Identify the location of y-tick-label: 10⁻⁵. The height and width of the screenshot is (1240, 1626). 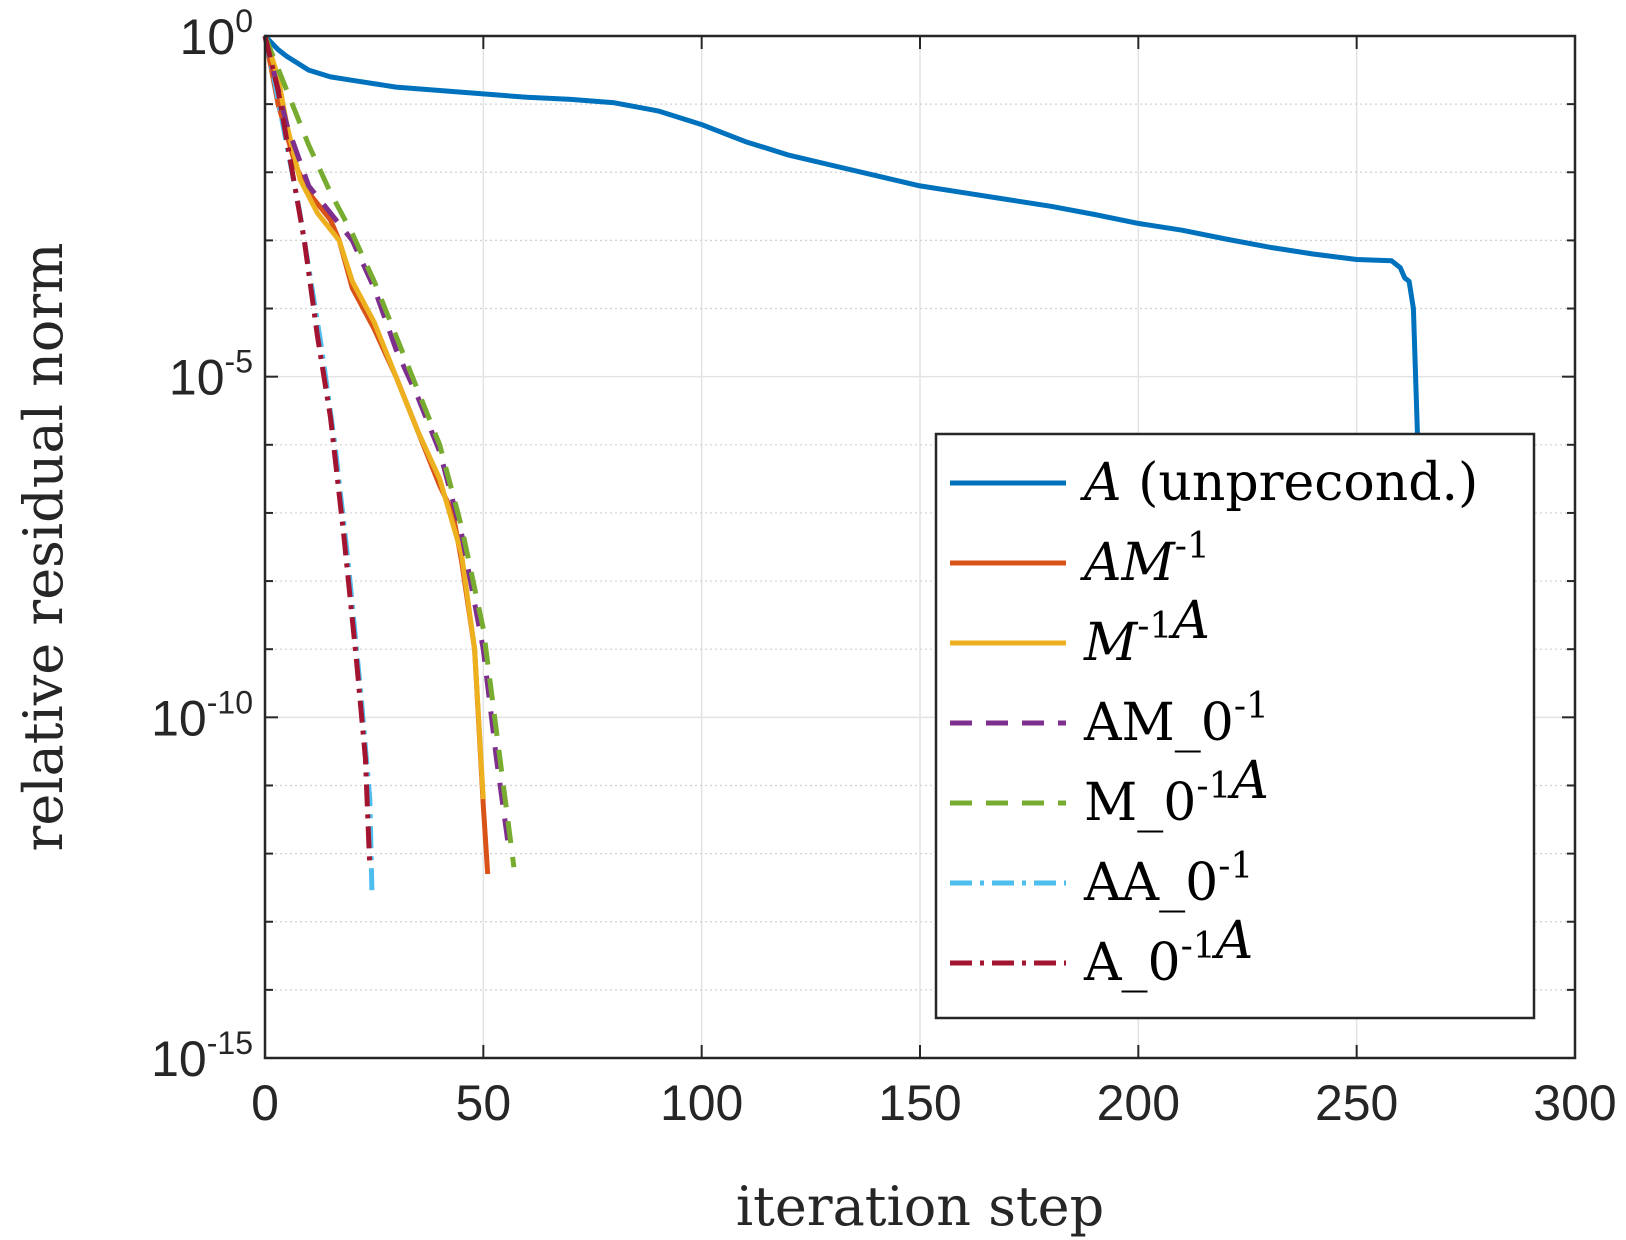
(211, 375).